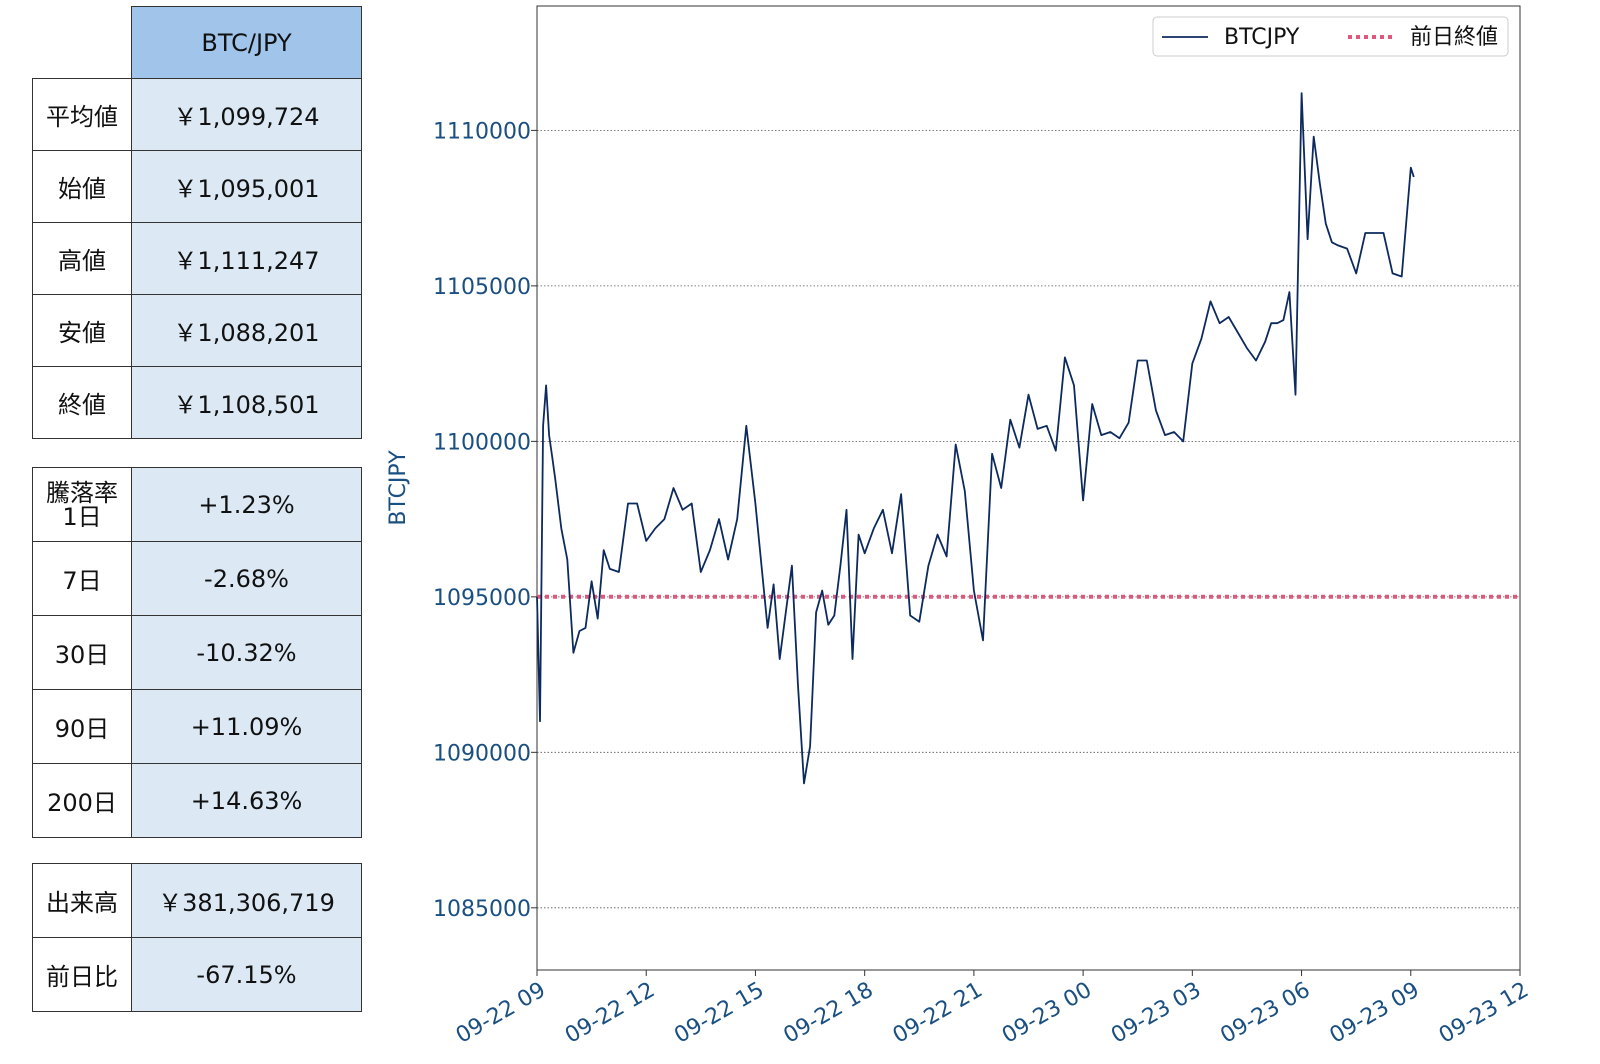  I want to click on row-label: 終値, so click(82, 402).